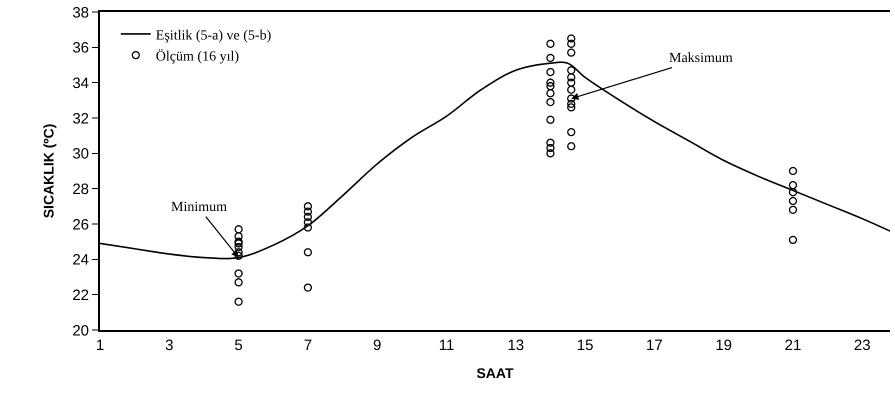 The image size is (895, 405). Describe the element at coordinates (446, 345) in the screenshot. I see `x-tick-label: 11` at that location.